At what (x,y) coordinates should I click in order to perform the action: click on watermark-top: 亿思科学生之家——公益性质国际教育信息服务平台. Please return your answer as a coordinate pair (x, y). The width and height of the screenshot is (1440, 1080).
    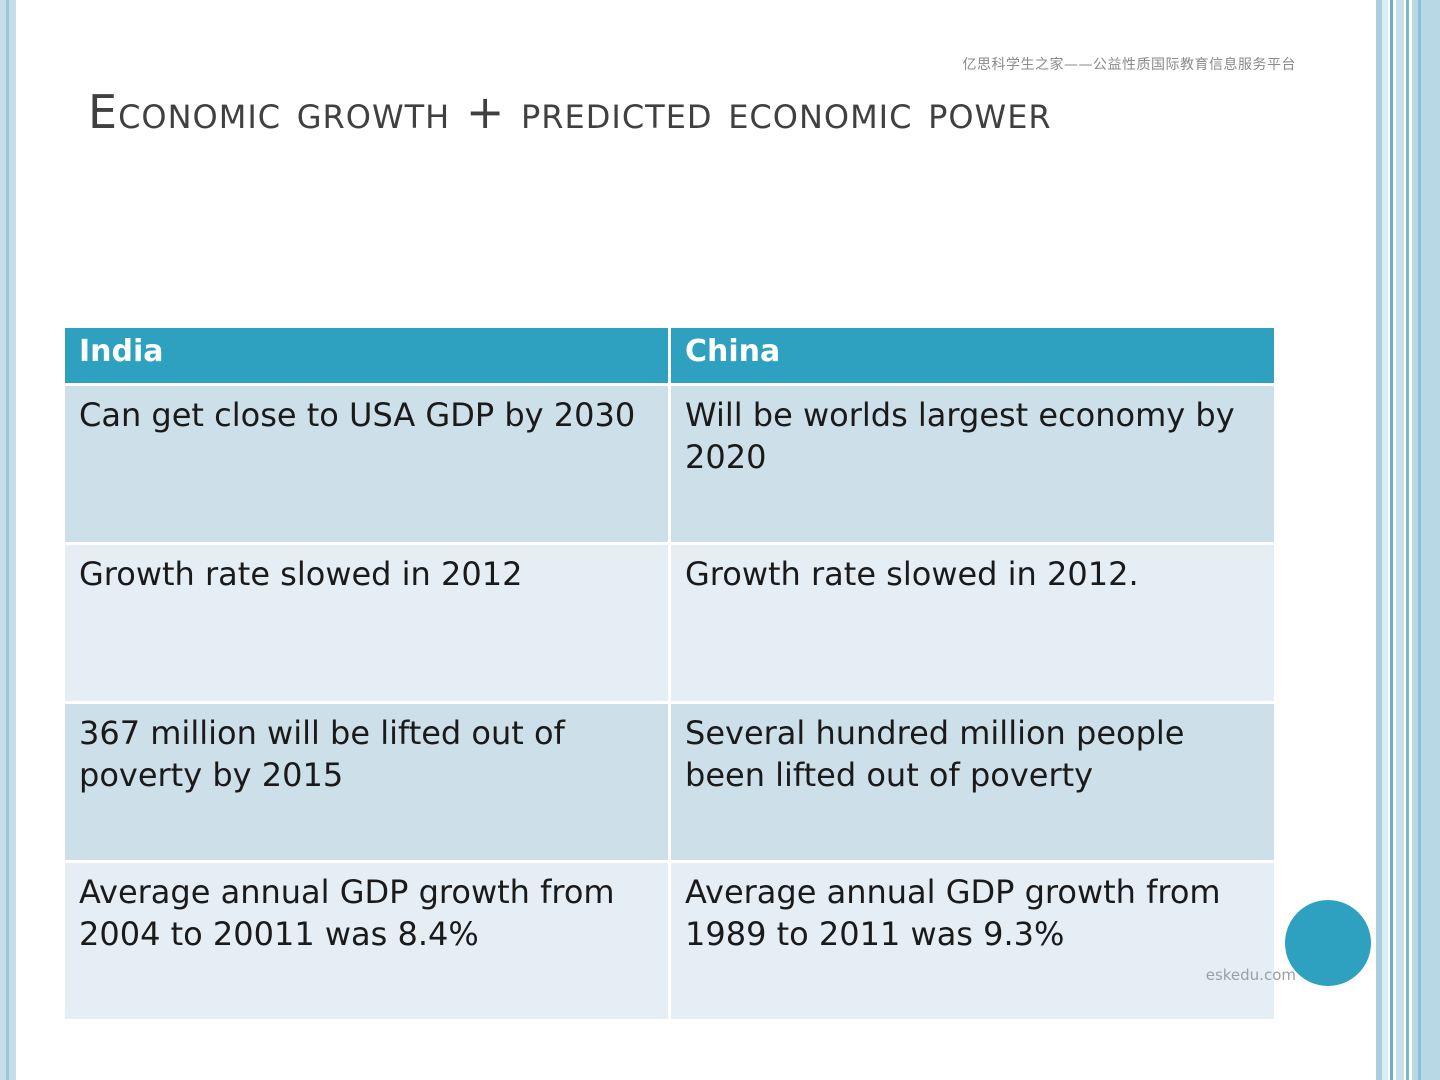
    Looking at the image, I should click on (1129, 65).